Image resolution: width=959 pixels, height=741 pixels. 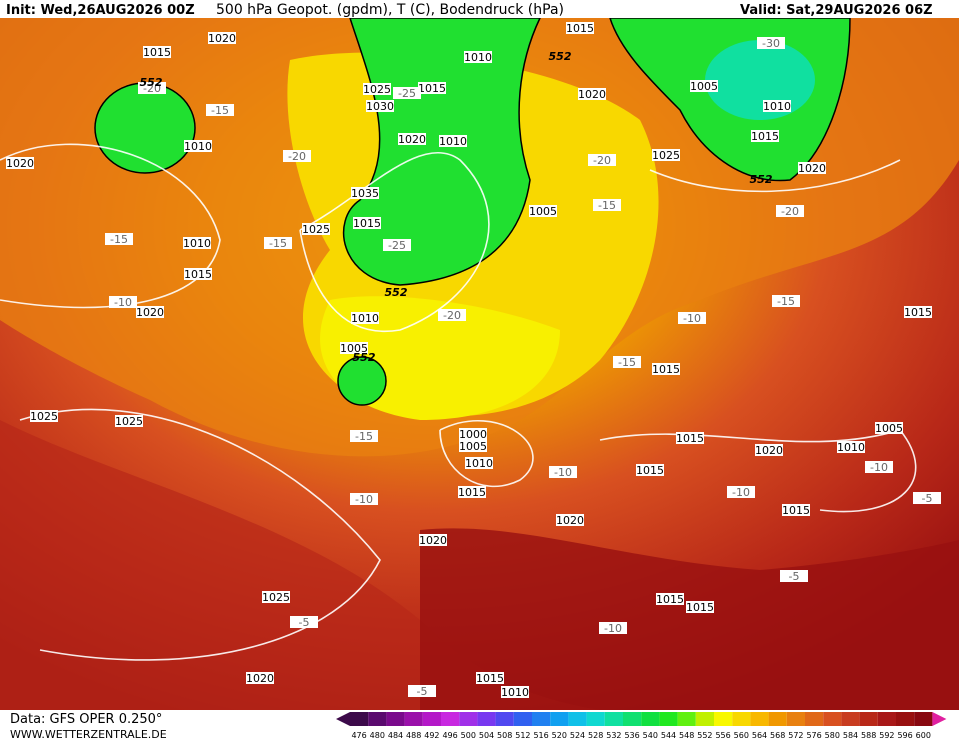 I want to click on site-url: WWW.WETTERZENTRALE.DE, so click(x=88, y=734).